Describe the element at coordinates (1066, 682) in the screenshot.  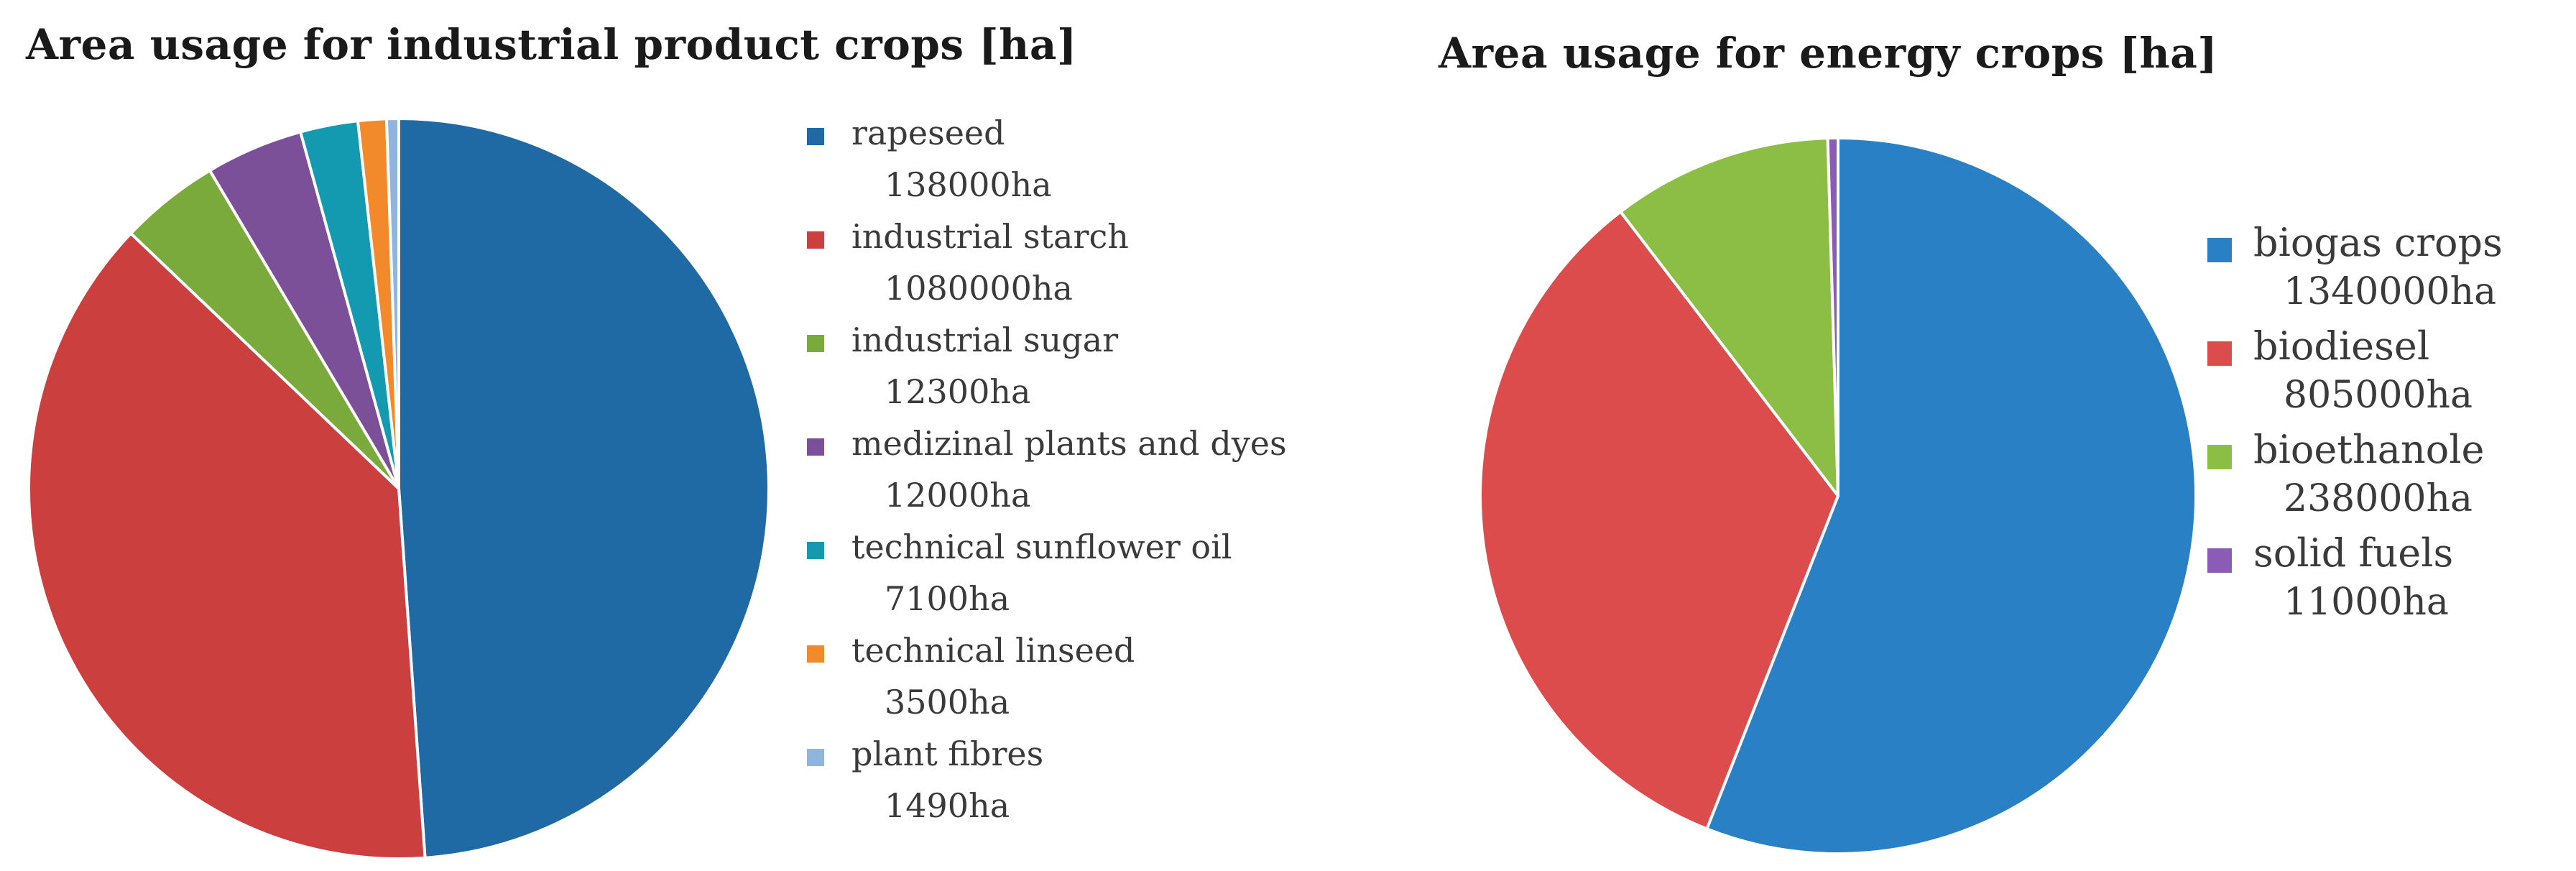
I see `legend-item-technical-linseed: technical linseed 3500ha` at that location.